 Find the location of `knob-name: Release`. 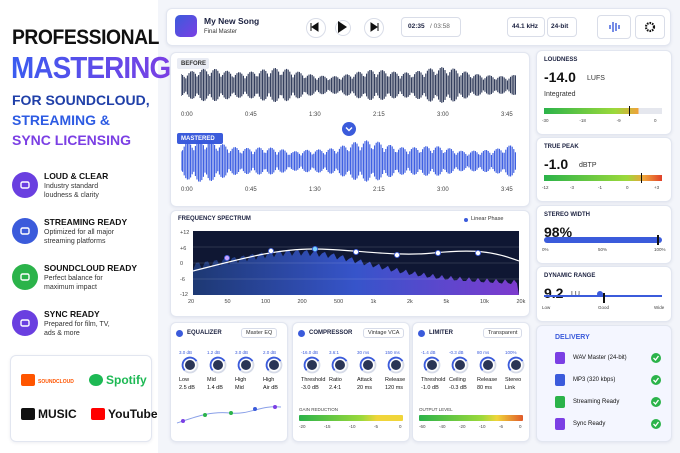

knob-name: Release is located at coordinates (487, 380).